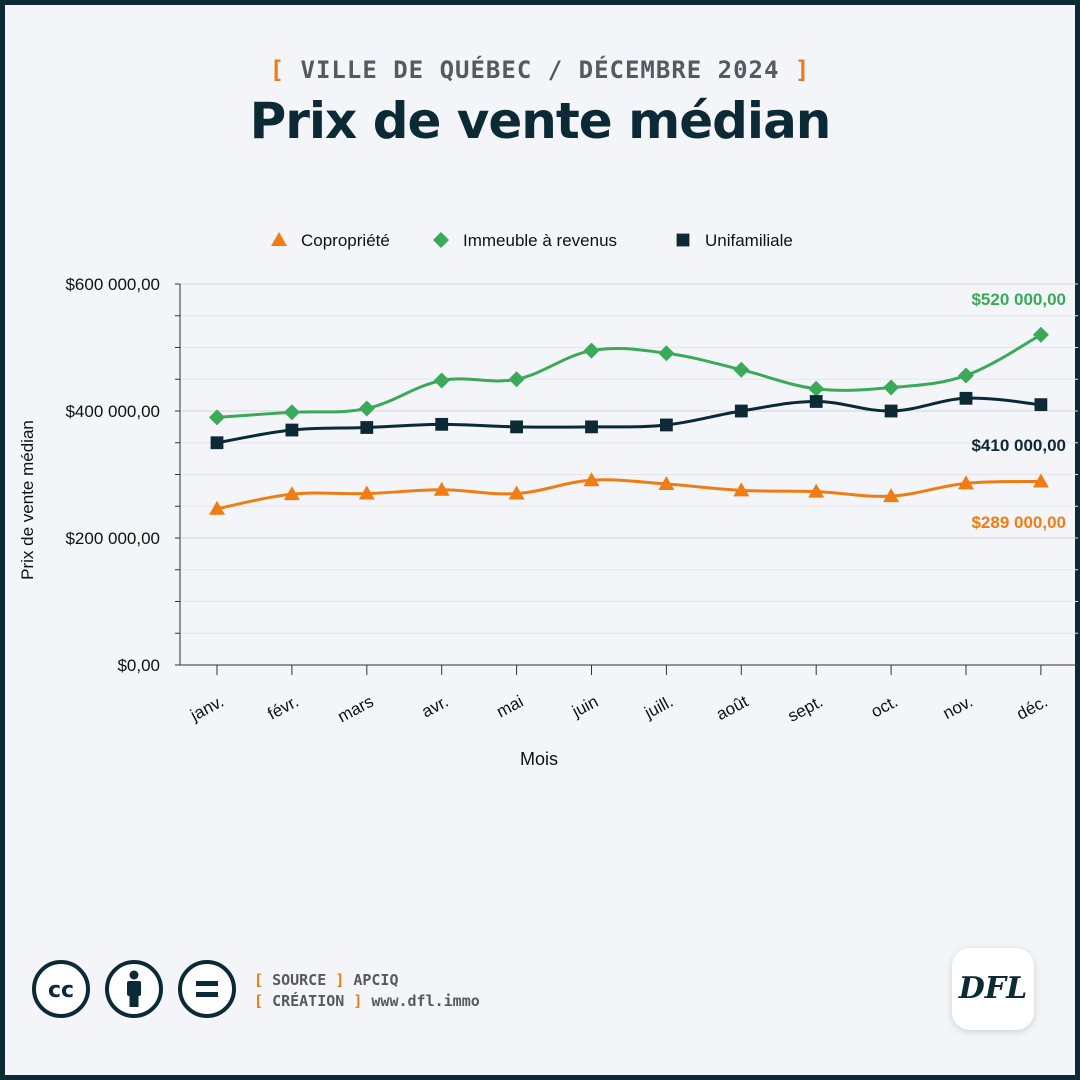  Describe the element at coordinates (805, 709) in the screenshot. I see `x-tick-label: sept.` at that location.